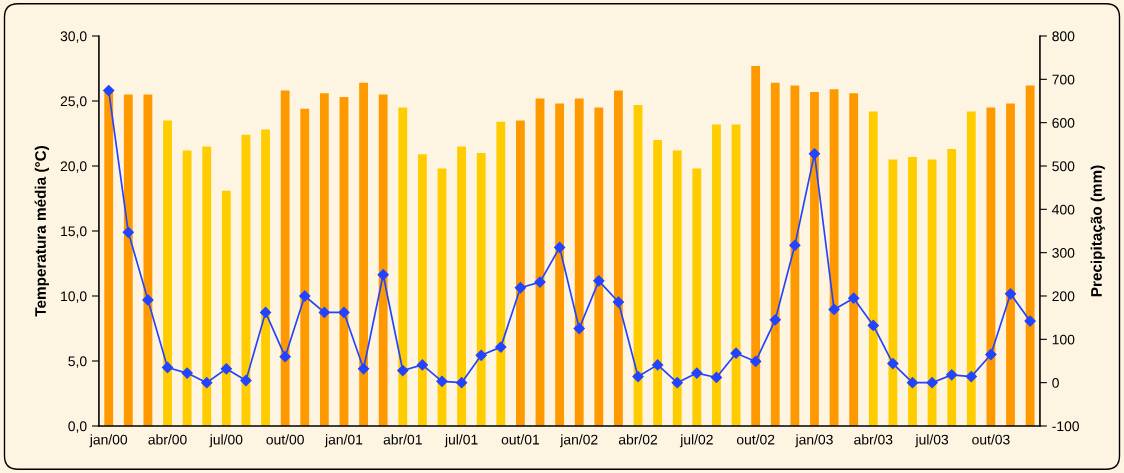 This screenshot has width=1124, height=473. What do you see at coordinates (873, 439) in the screenshot?
I see `x-tick-label: abr/03` at bounding box center [873, 439].